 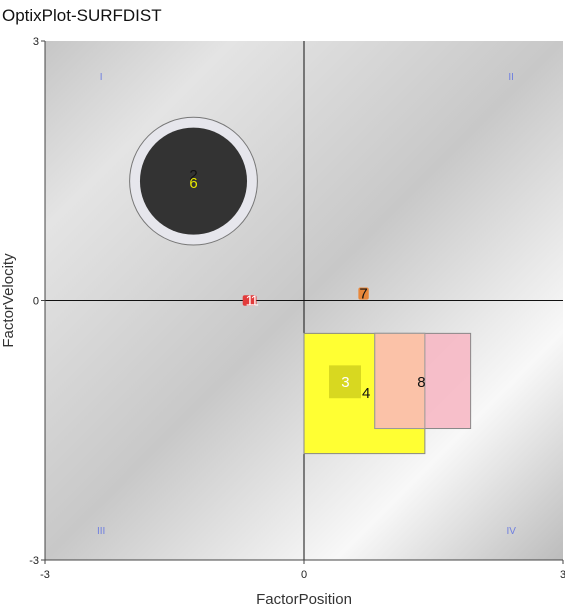 What do you see at coordinates (304, 575) in the screenshot?
I see `x-tick-label: 0` at bounding box center [304, 575].